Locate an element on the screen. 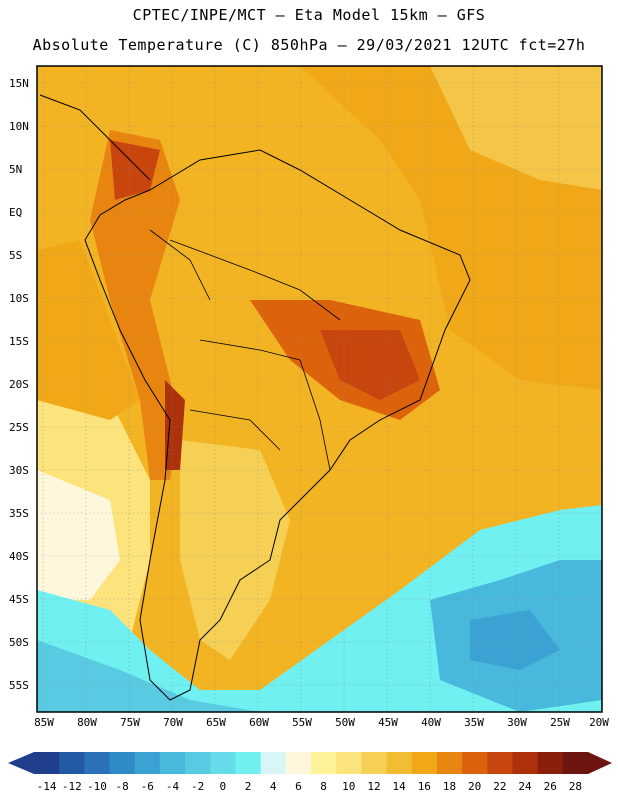 This screenshot has height=800, width=618. lat-label: 10S is located at coordinates (19, 298).